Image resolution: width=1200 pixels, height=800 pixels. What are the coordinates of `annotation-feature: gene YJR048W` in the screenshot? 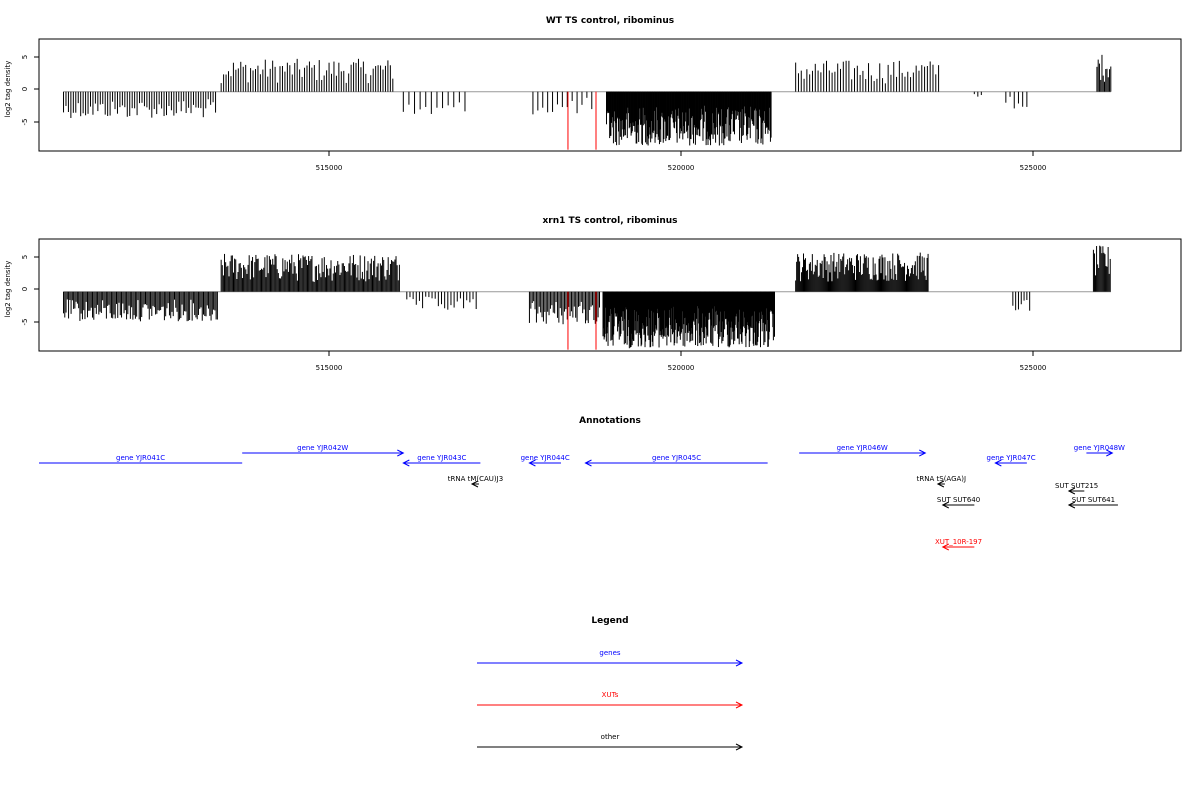 It's located at (1099, 450).